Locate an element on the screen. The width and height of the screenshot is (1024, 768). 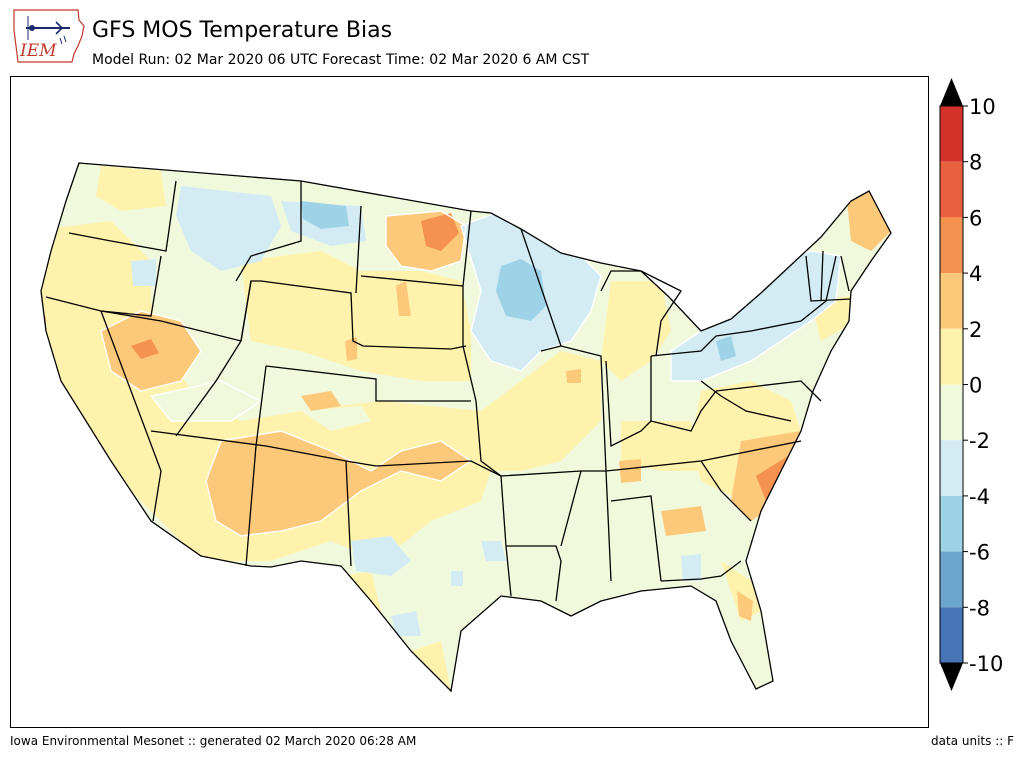
colorbar-tick-label: 2 is located at coordinates (975, 330).